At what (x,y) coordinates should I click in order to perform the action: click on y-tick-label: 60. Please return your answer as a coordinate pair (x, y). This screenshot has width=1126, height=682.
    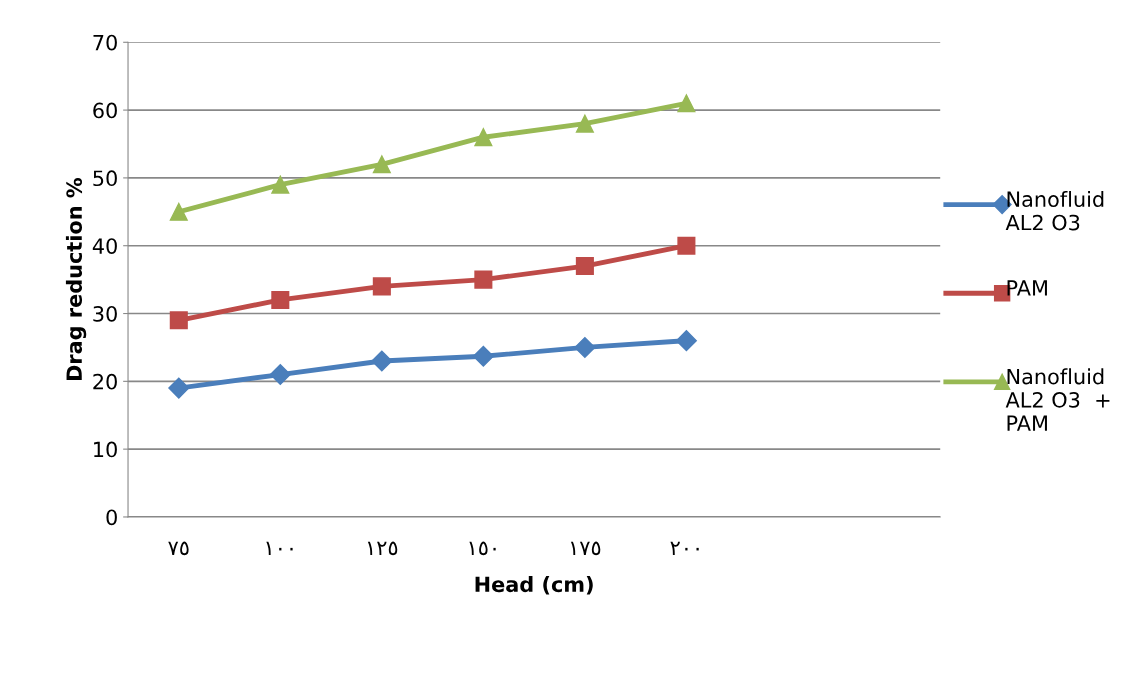
    Looking at the image, I should click on (105, 110).